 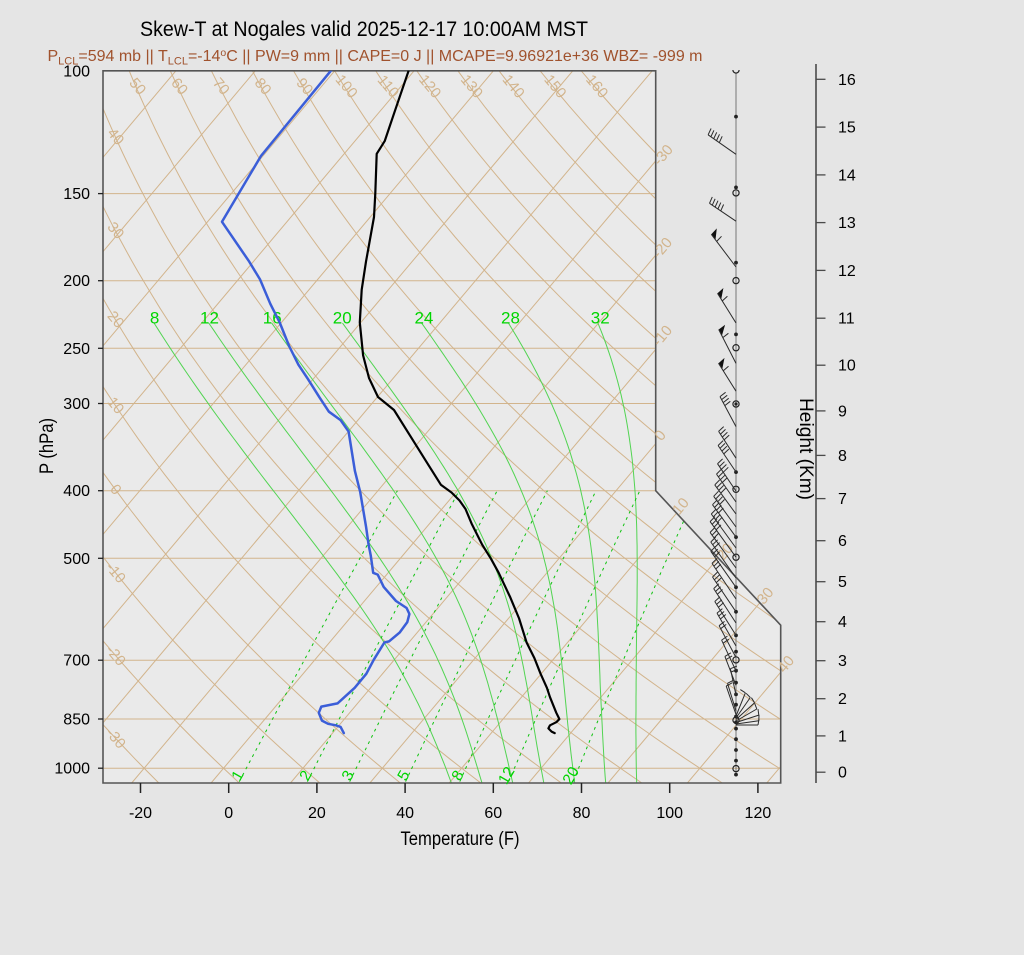 I want to click on svg-text: 120, so click(x=758, y=813).